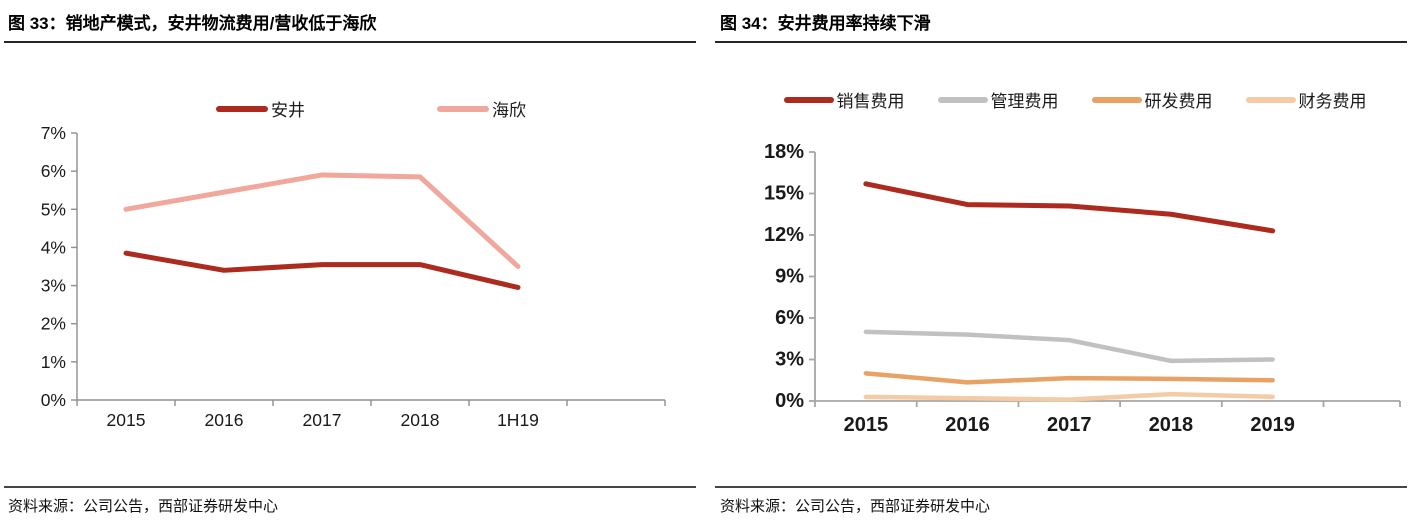 The image size is (1410, 524). I want to click on y-tick-label: 9%, so click(789, 277).